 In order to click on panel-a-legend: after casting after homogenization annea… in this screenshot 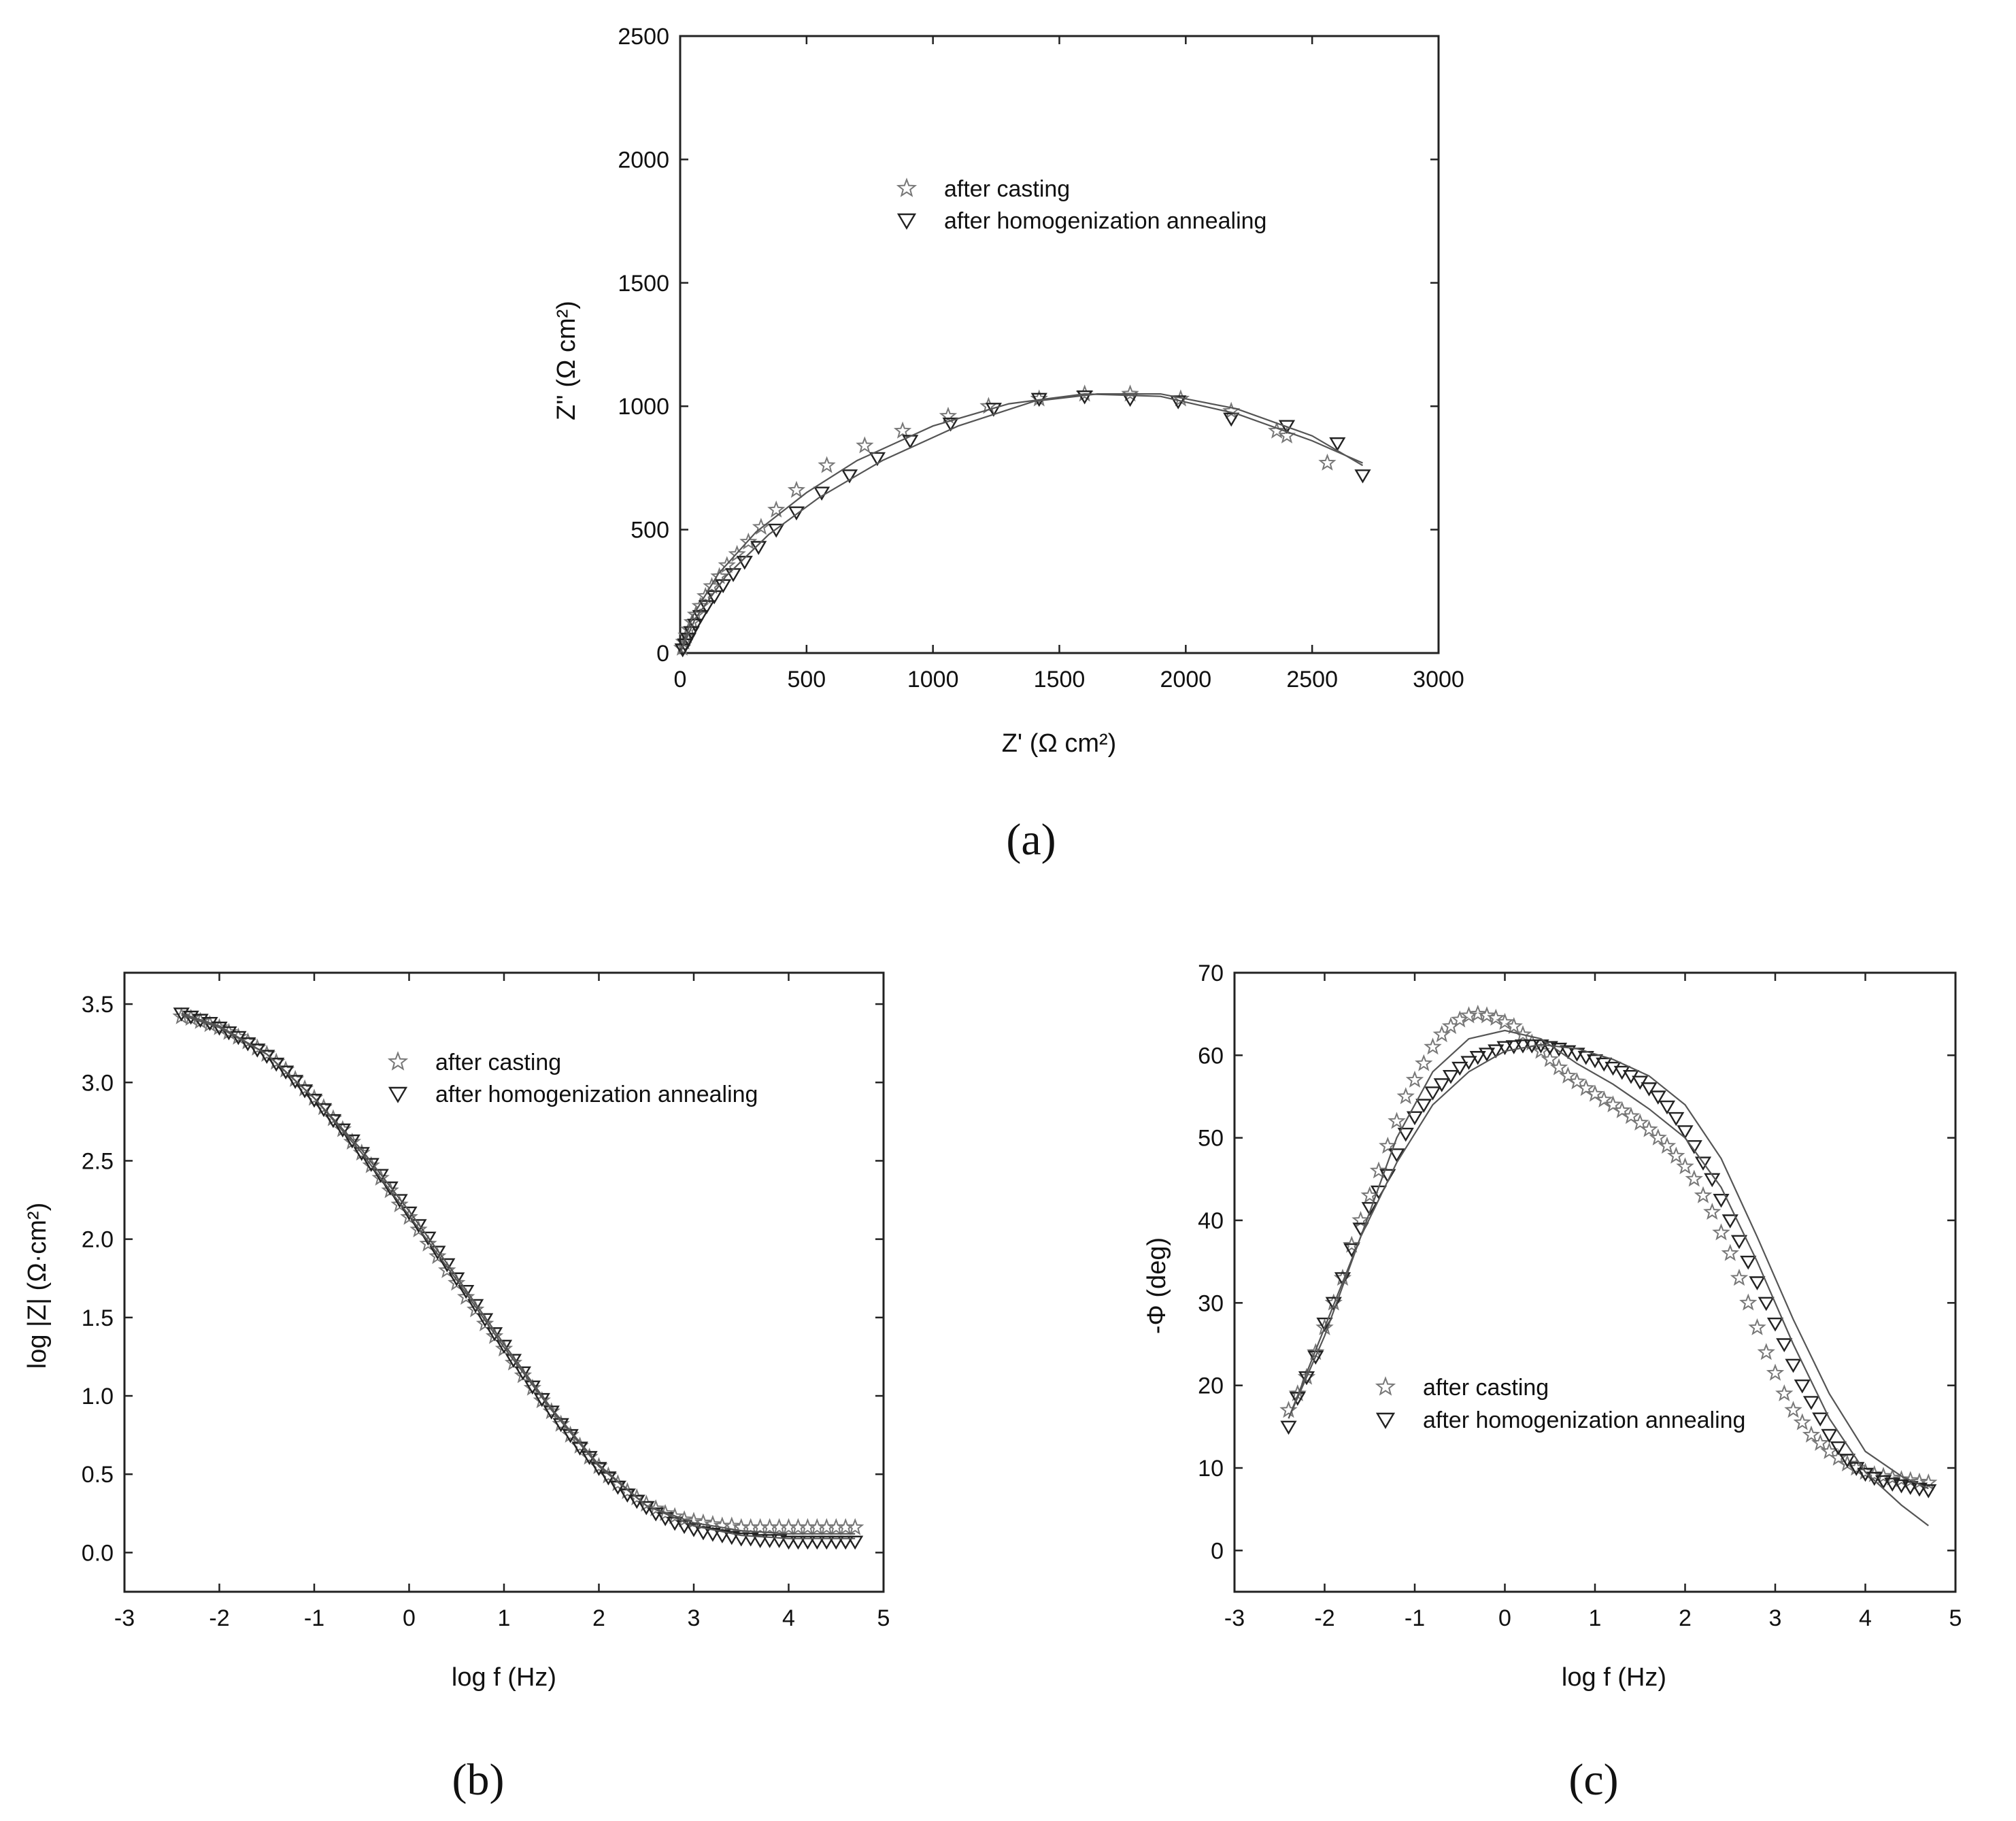, I will do `click(1081, 205)`.